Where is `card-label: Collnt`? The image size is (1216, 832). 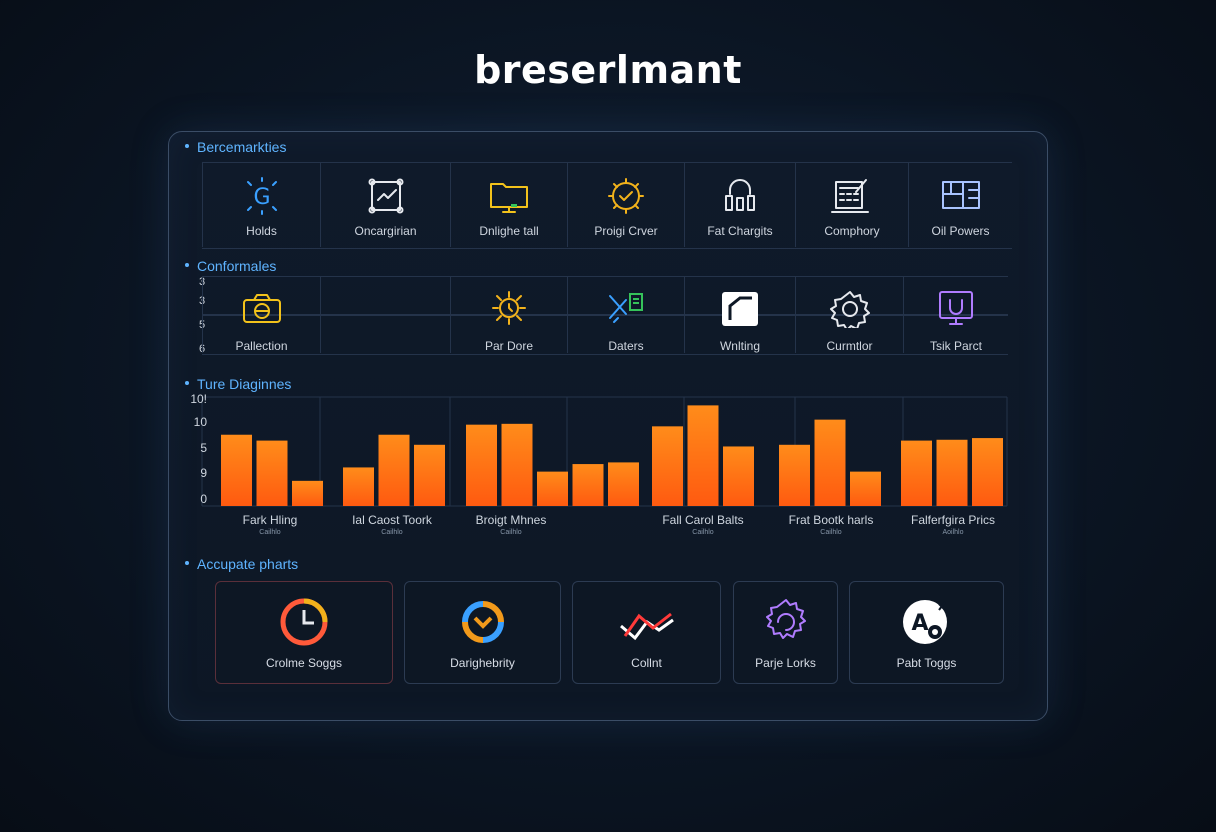
card-label: Collnt is located at coordinates (646, 663).